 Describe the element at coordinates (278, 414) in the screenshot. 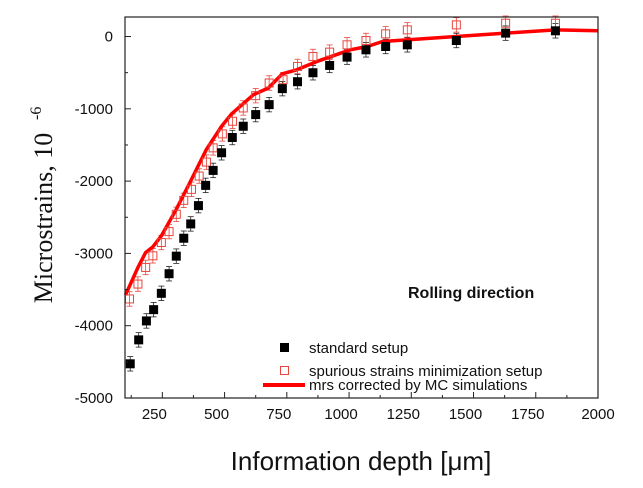

I see `x-tick-label: 750` at that location.